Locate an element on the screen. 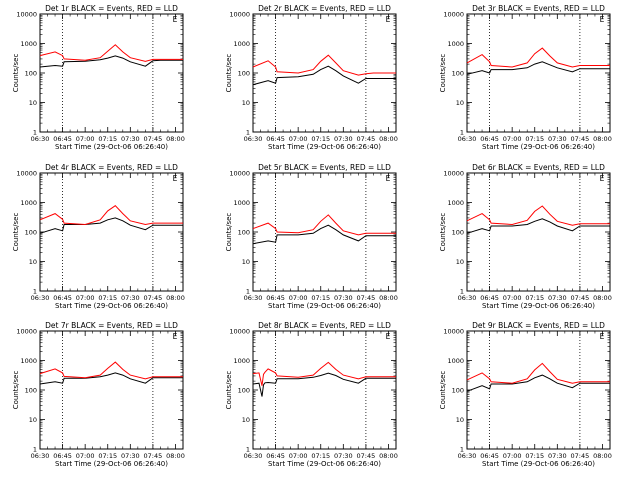 The width and height of the screenshot is (640, 480). panel-title: Det 6r BLACK = Events, RED = LLD is located at coordinates (538, 167).